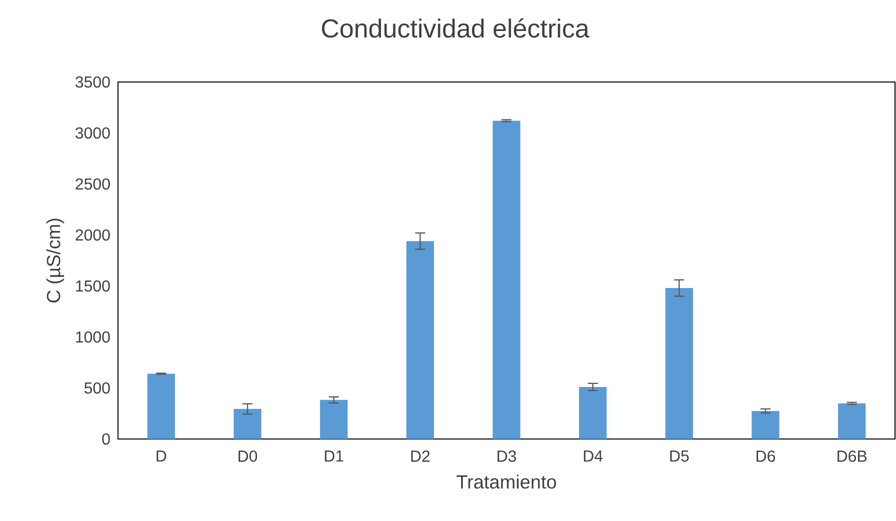 This screenshot has height=521, width=896. What do you see at coordinates (55, 260) in the screenshot?
I see `y-axis-title: C (µS/cm)` at bounding box center [55, 260].